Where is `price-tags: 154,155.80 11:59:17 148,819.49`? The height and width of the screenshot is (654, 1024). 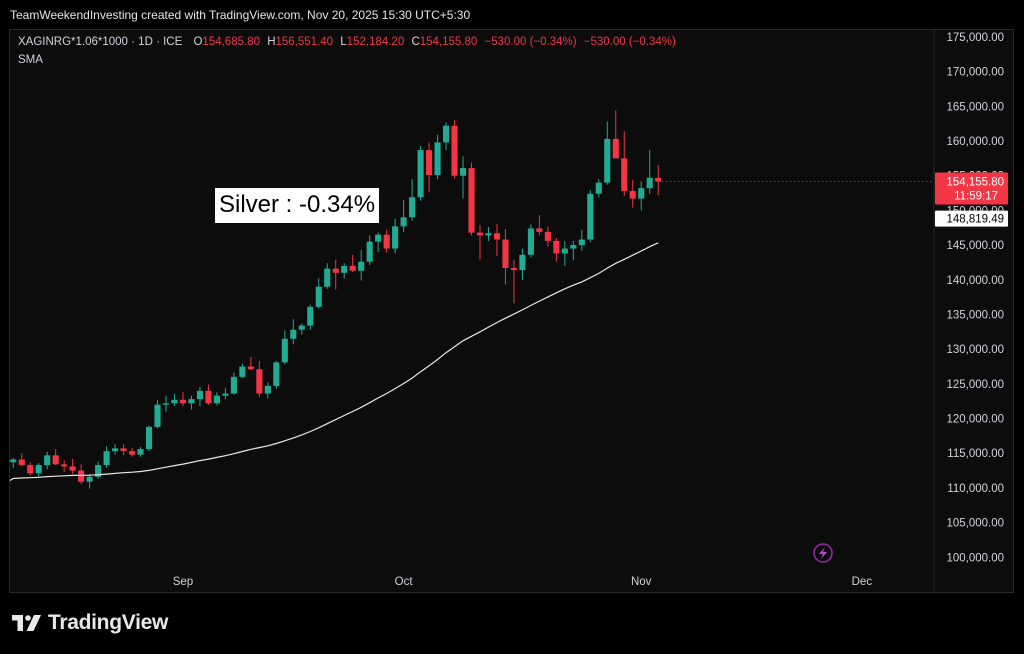 price-tags: 154,155.80 11:59:17 148,819.49 is located at coordinates (835, 199).